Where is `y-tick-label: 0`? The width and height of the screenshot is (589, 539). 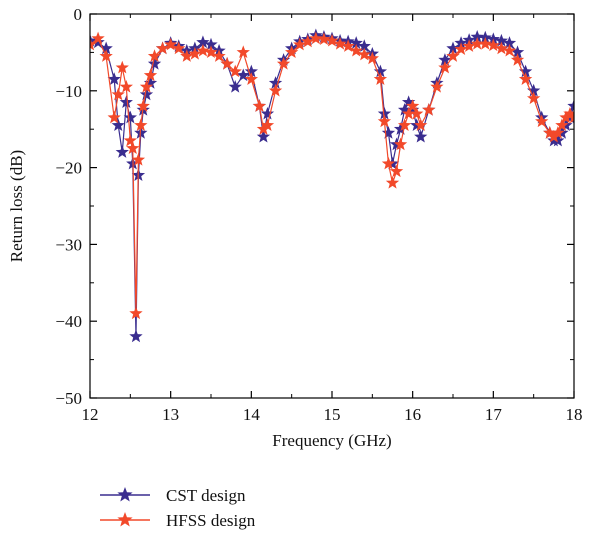
y-tick-label: 0 is located at coordinates (78, 14).